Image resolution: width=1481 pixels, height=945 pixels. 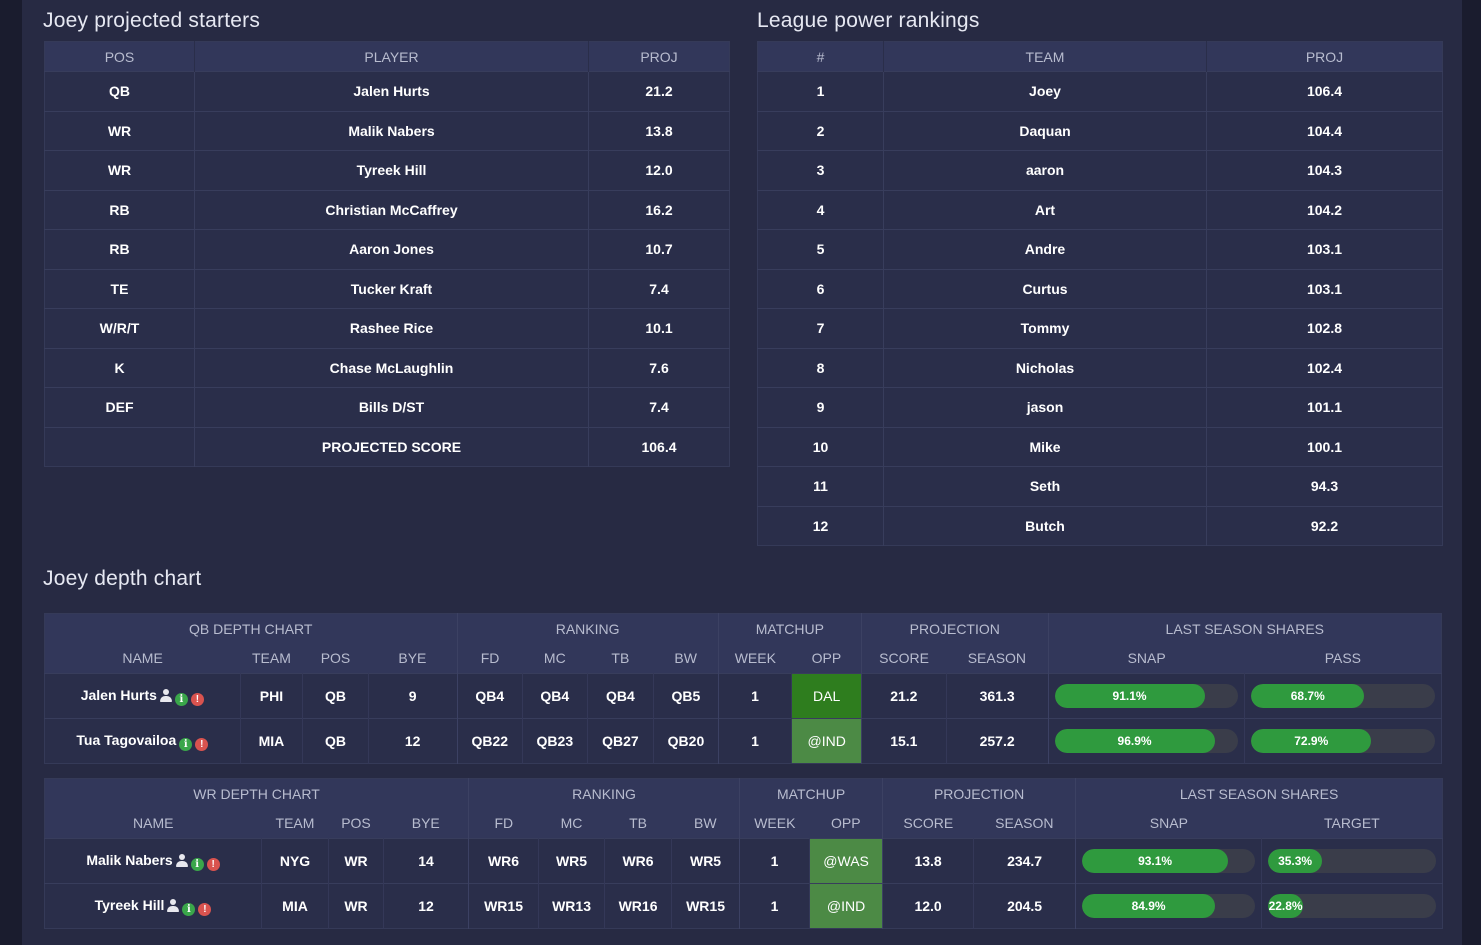 What do you see at coordinates (391, 367) in the screenshot?
I see `starter-player: Chase McLaughlin` at bounding box center [391, 367].